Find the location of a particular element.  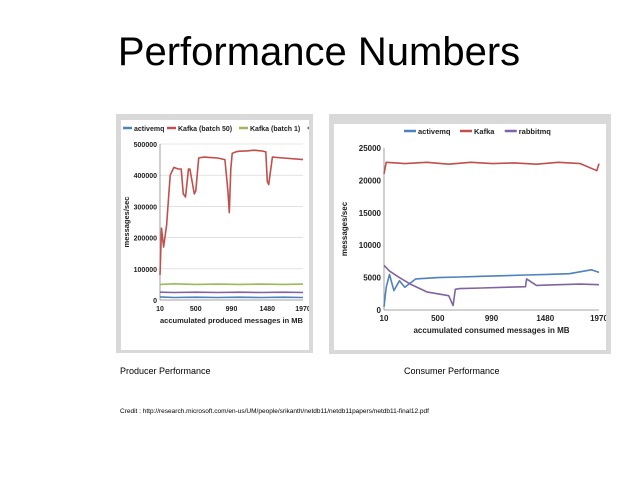

y-tick-label: 100000 is located at coordinates (145, 270).